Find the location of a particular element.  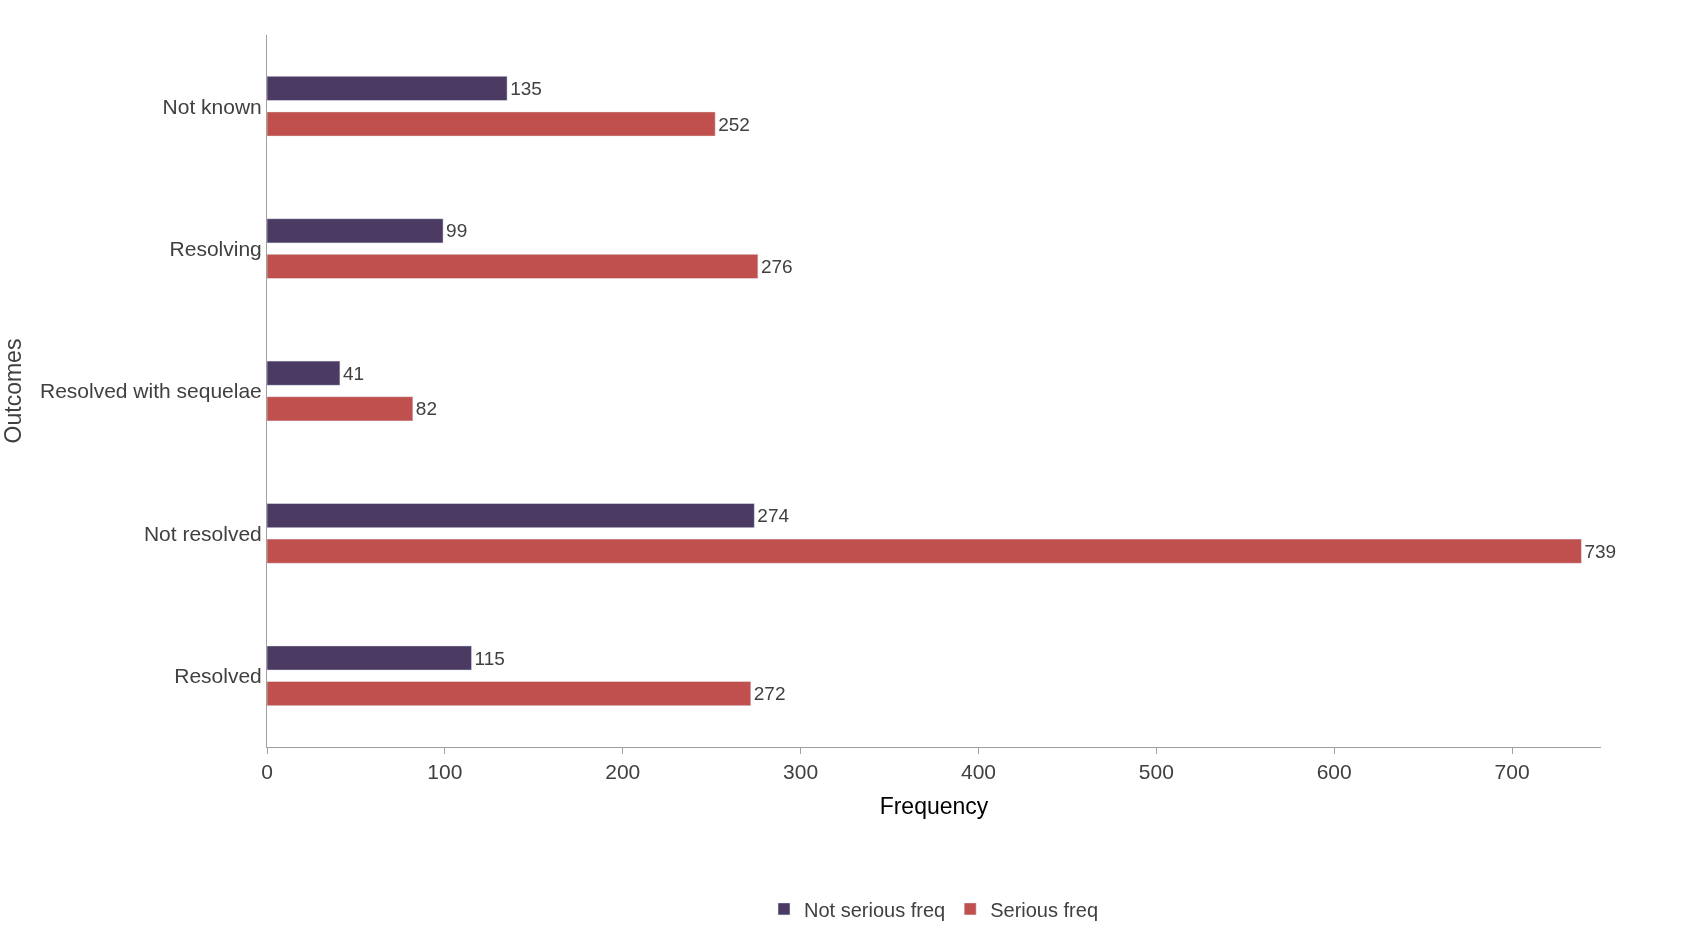

legend-label: Serious freq is located at coordinates (1044, 909).